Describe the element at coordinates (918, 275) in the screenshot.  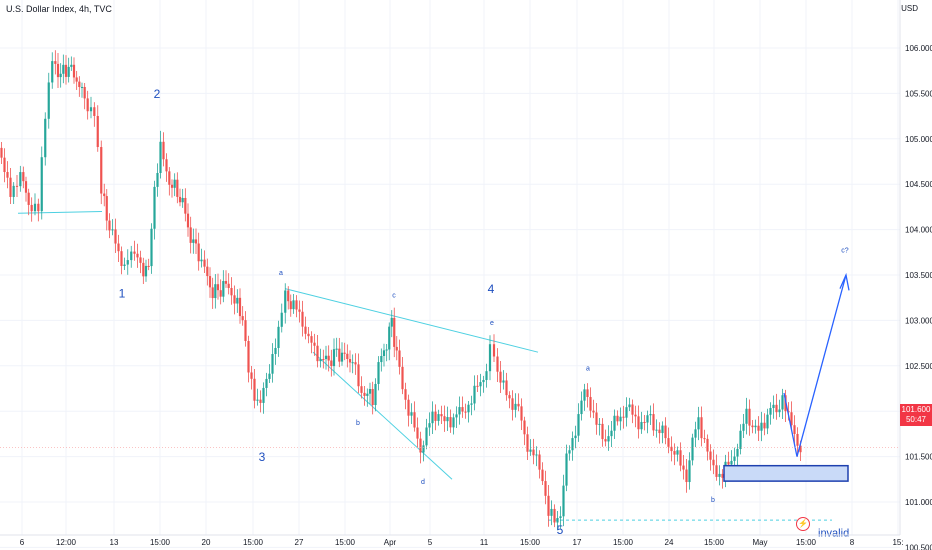
I see `y-tick-label: 103.500` at that location.